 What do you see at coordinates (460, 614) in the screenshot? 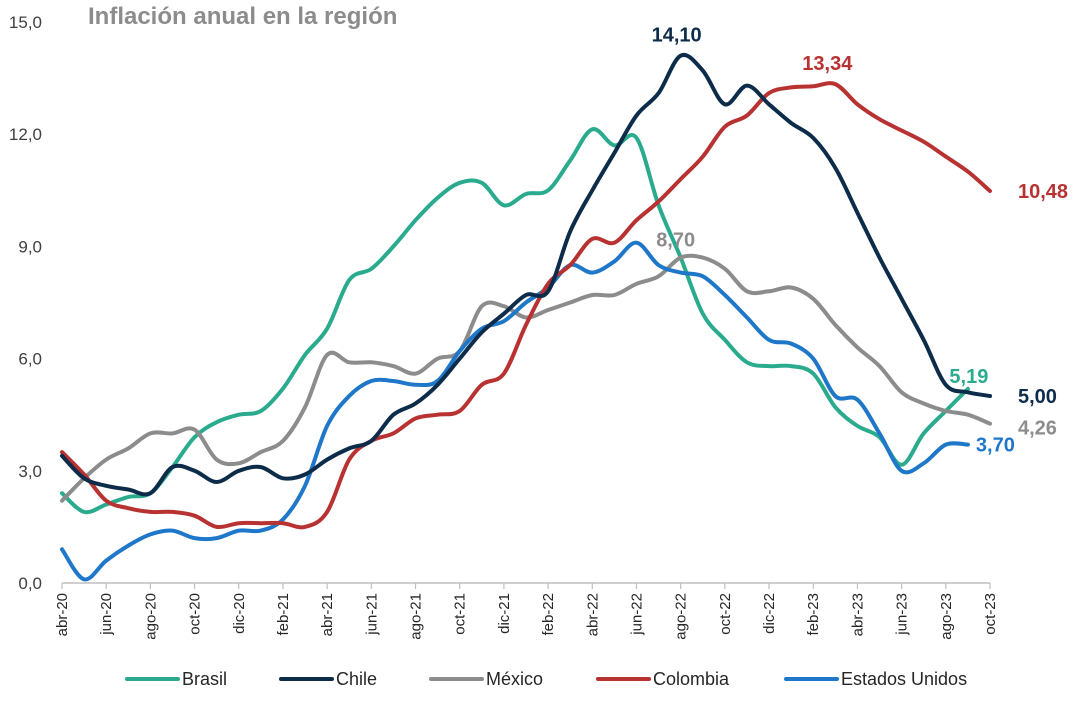
I see `x-tick-label: oct-21` at bounding box center [460, 614].